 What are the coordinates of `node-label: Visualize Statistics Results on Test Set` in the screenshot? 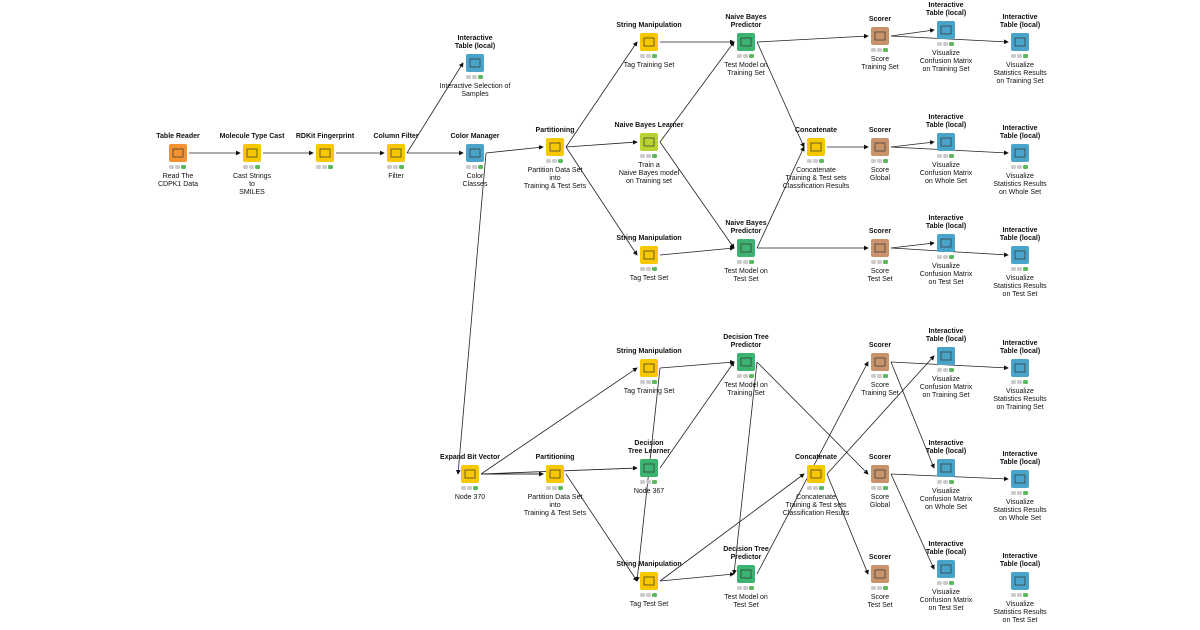 It's located at (1020, 286).